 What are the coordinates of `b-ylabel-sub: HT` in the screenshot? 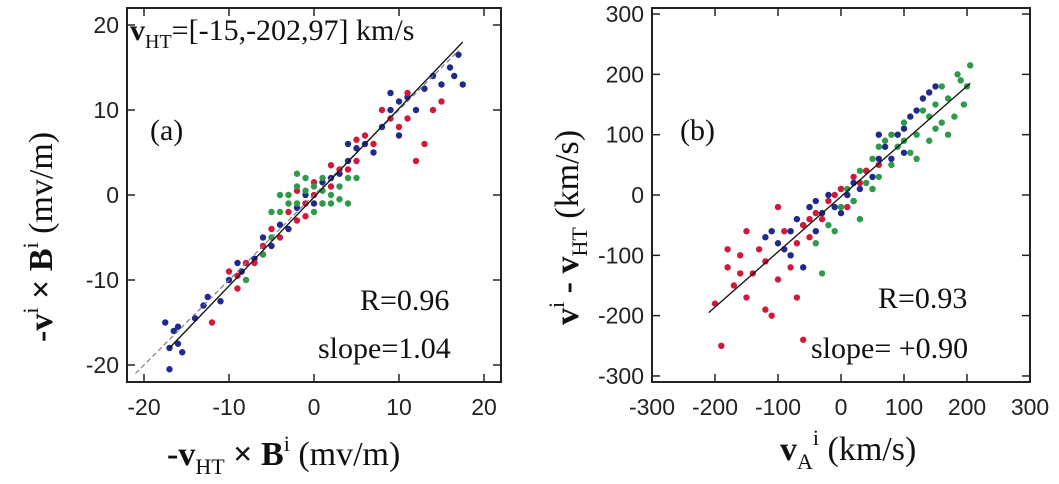 It's located at (579, 242).